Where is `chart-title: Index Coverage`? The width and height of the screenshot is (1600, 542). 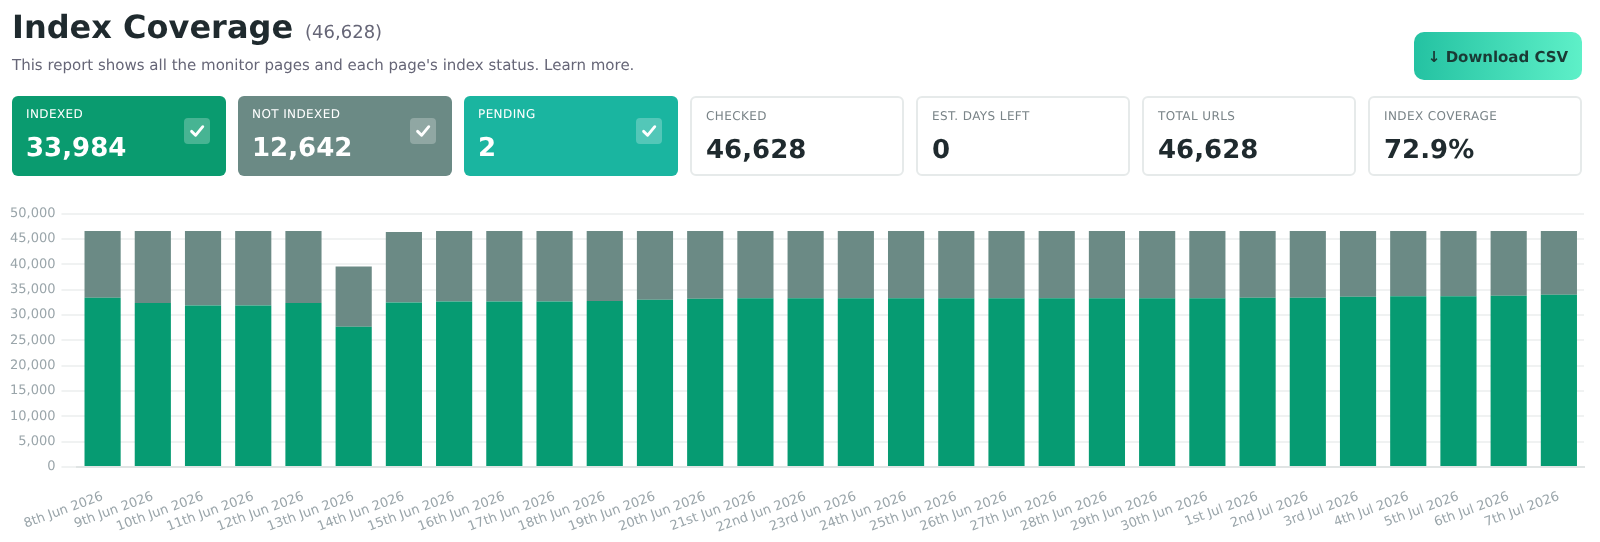
chart-title: Index Coverage is located at coordinates (153, 27).